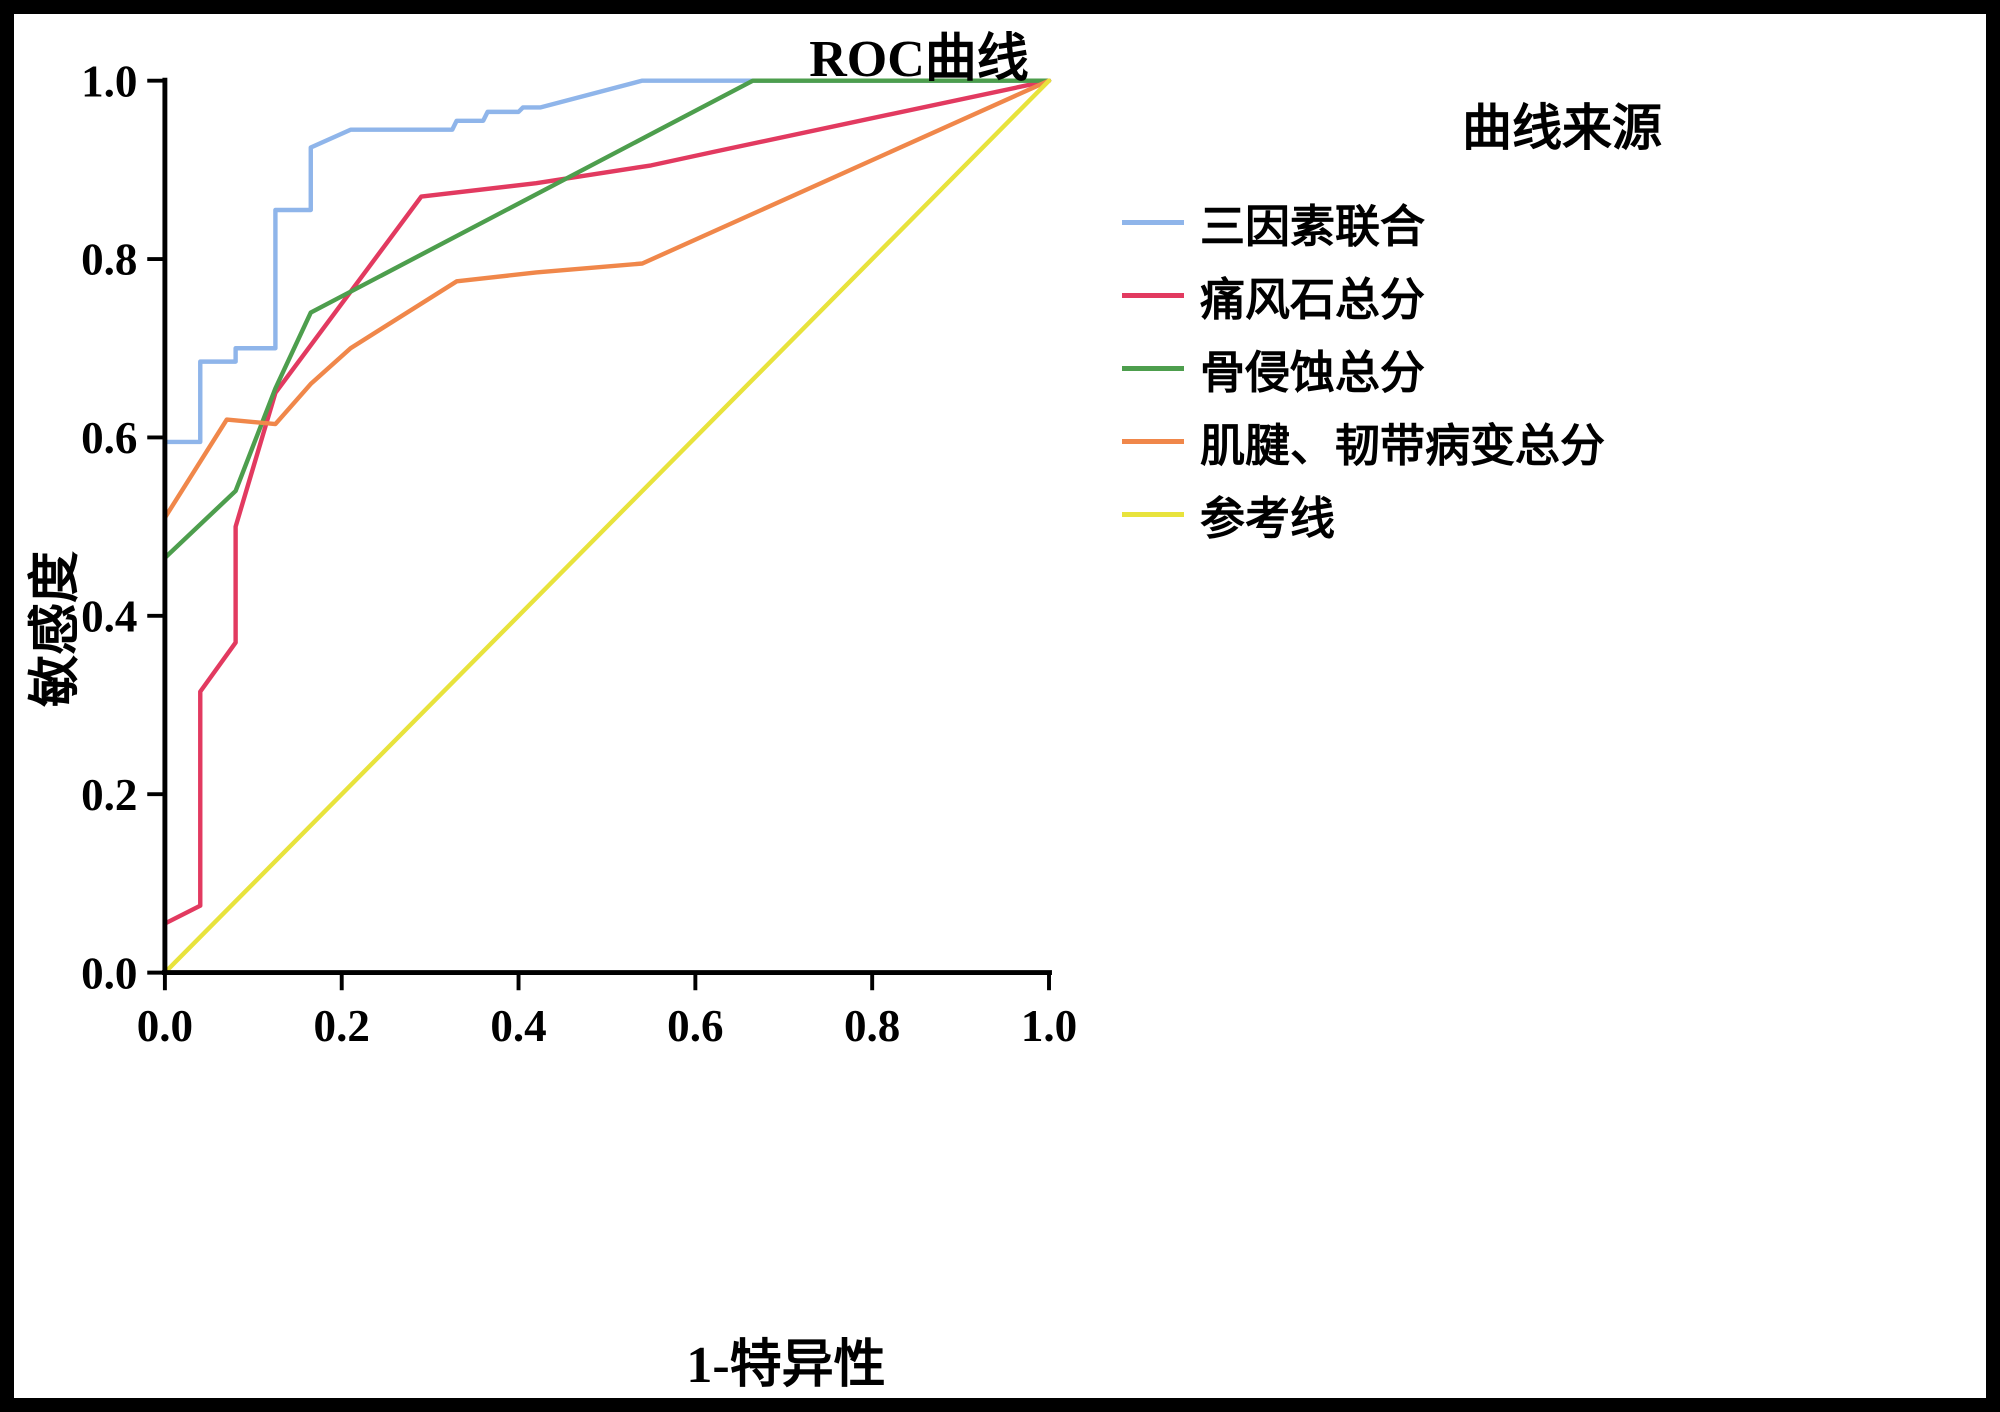 Image resolution: width=2000 pixels, height=1412 pixels. What do you see at coordinates (695, 1026) in the screenshot?
I see `x-tick-label: 0.6` at bounding box center [695, 1026].